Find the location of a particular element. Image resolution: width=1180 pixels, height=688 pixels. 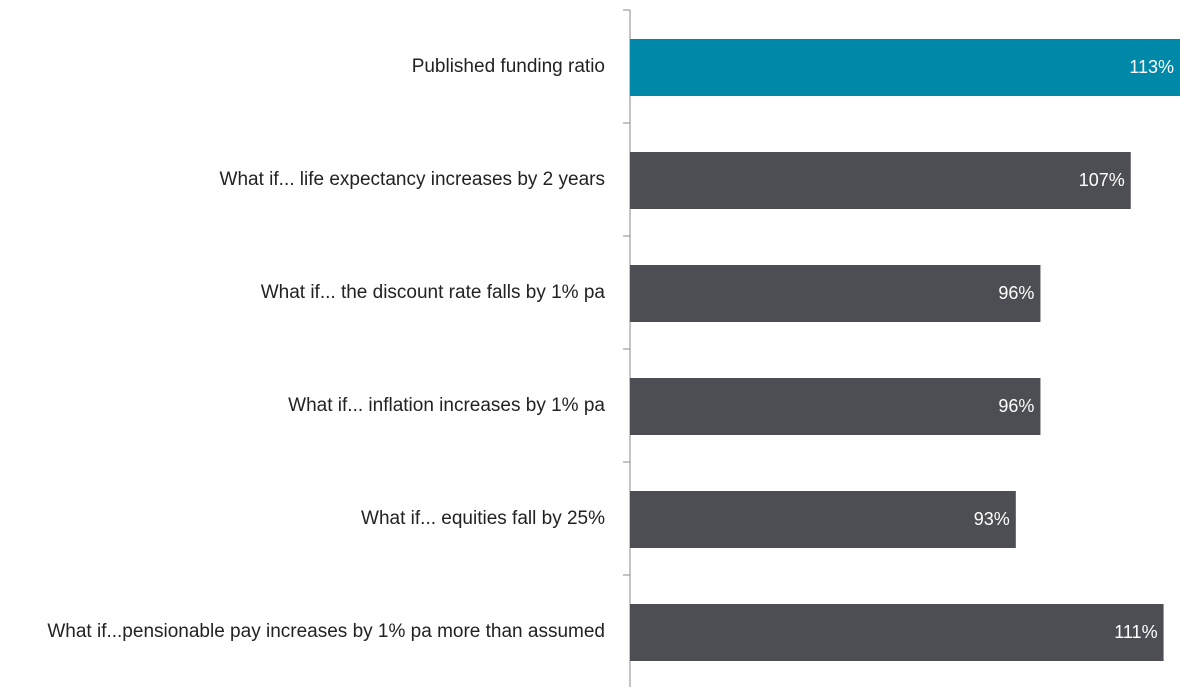

category-label-row: Published funding ratio is located at coordinates (508, 66).